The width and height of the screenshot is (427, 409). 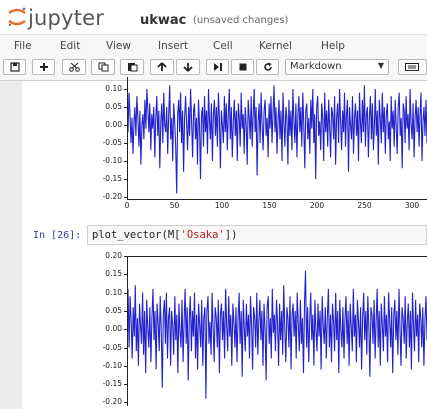 I want to click on notebook-name: ukwac, so click(x=163, y=20).